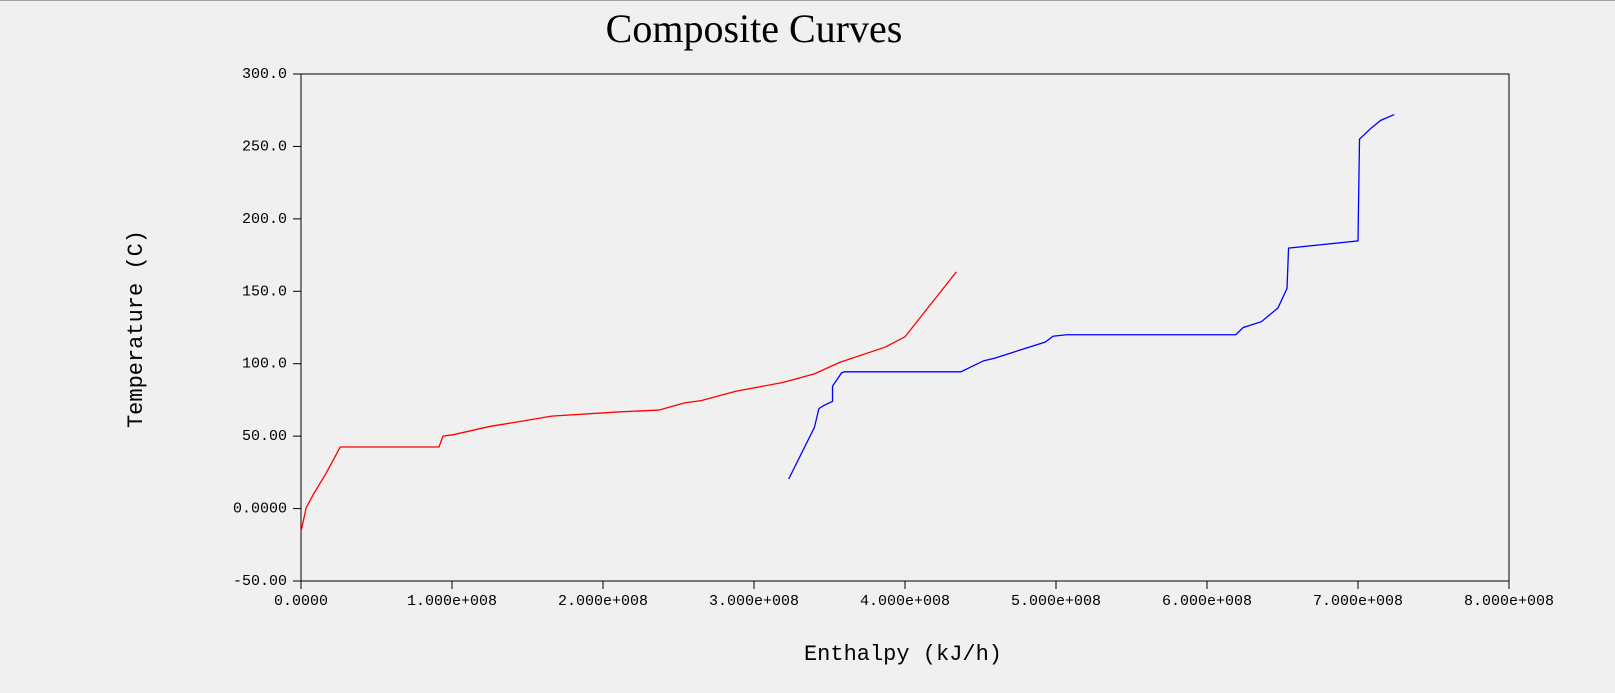 The image size is (1615, 693). I want to click on y-tick-label: 200.0, so click(264, 219).